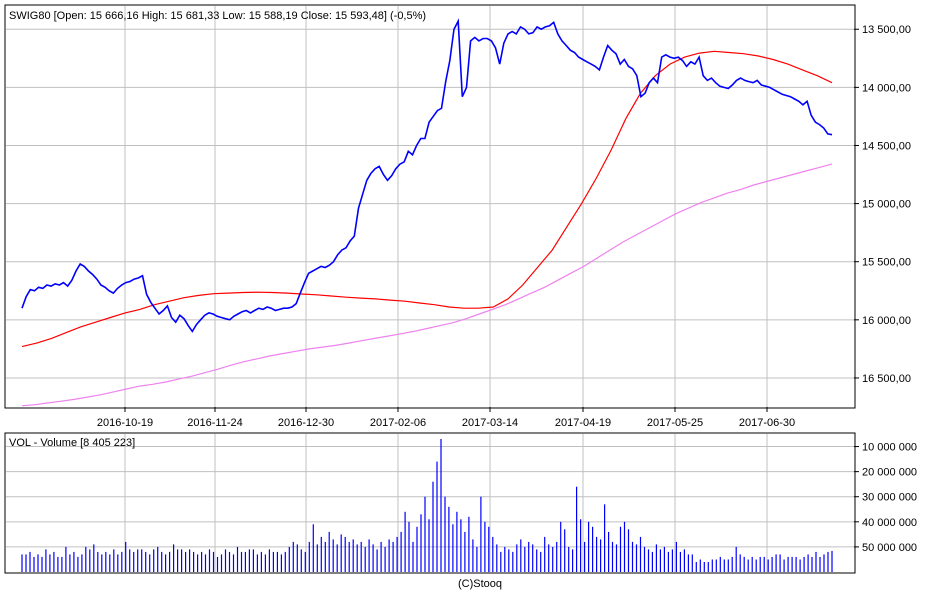 The height and width of the screenshot is (593, 948). Describe the element at coordinates (306, 423) in the screenshot. I see `price-x-tick-label: 2016-12-30` at that location.